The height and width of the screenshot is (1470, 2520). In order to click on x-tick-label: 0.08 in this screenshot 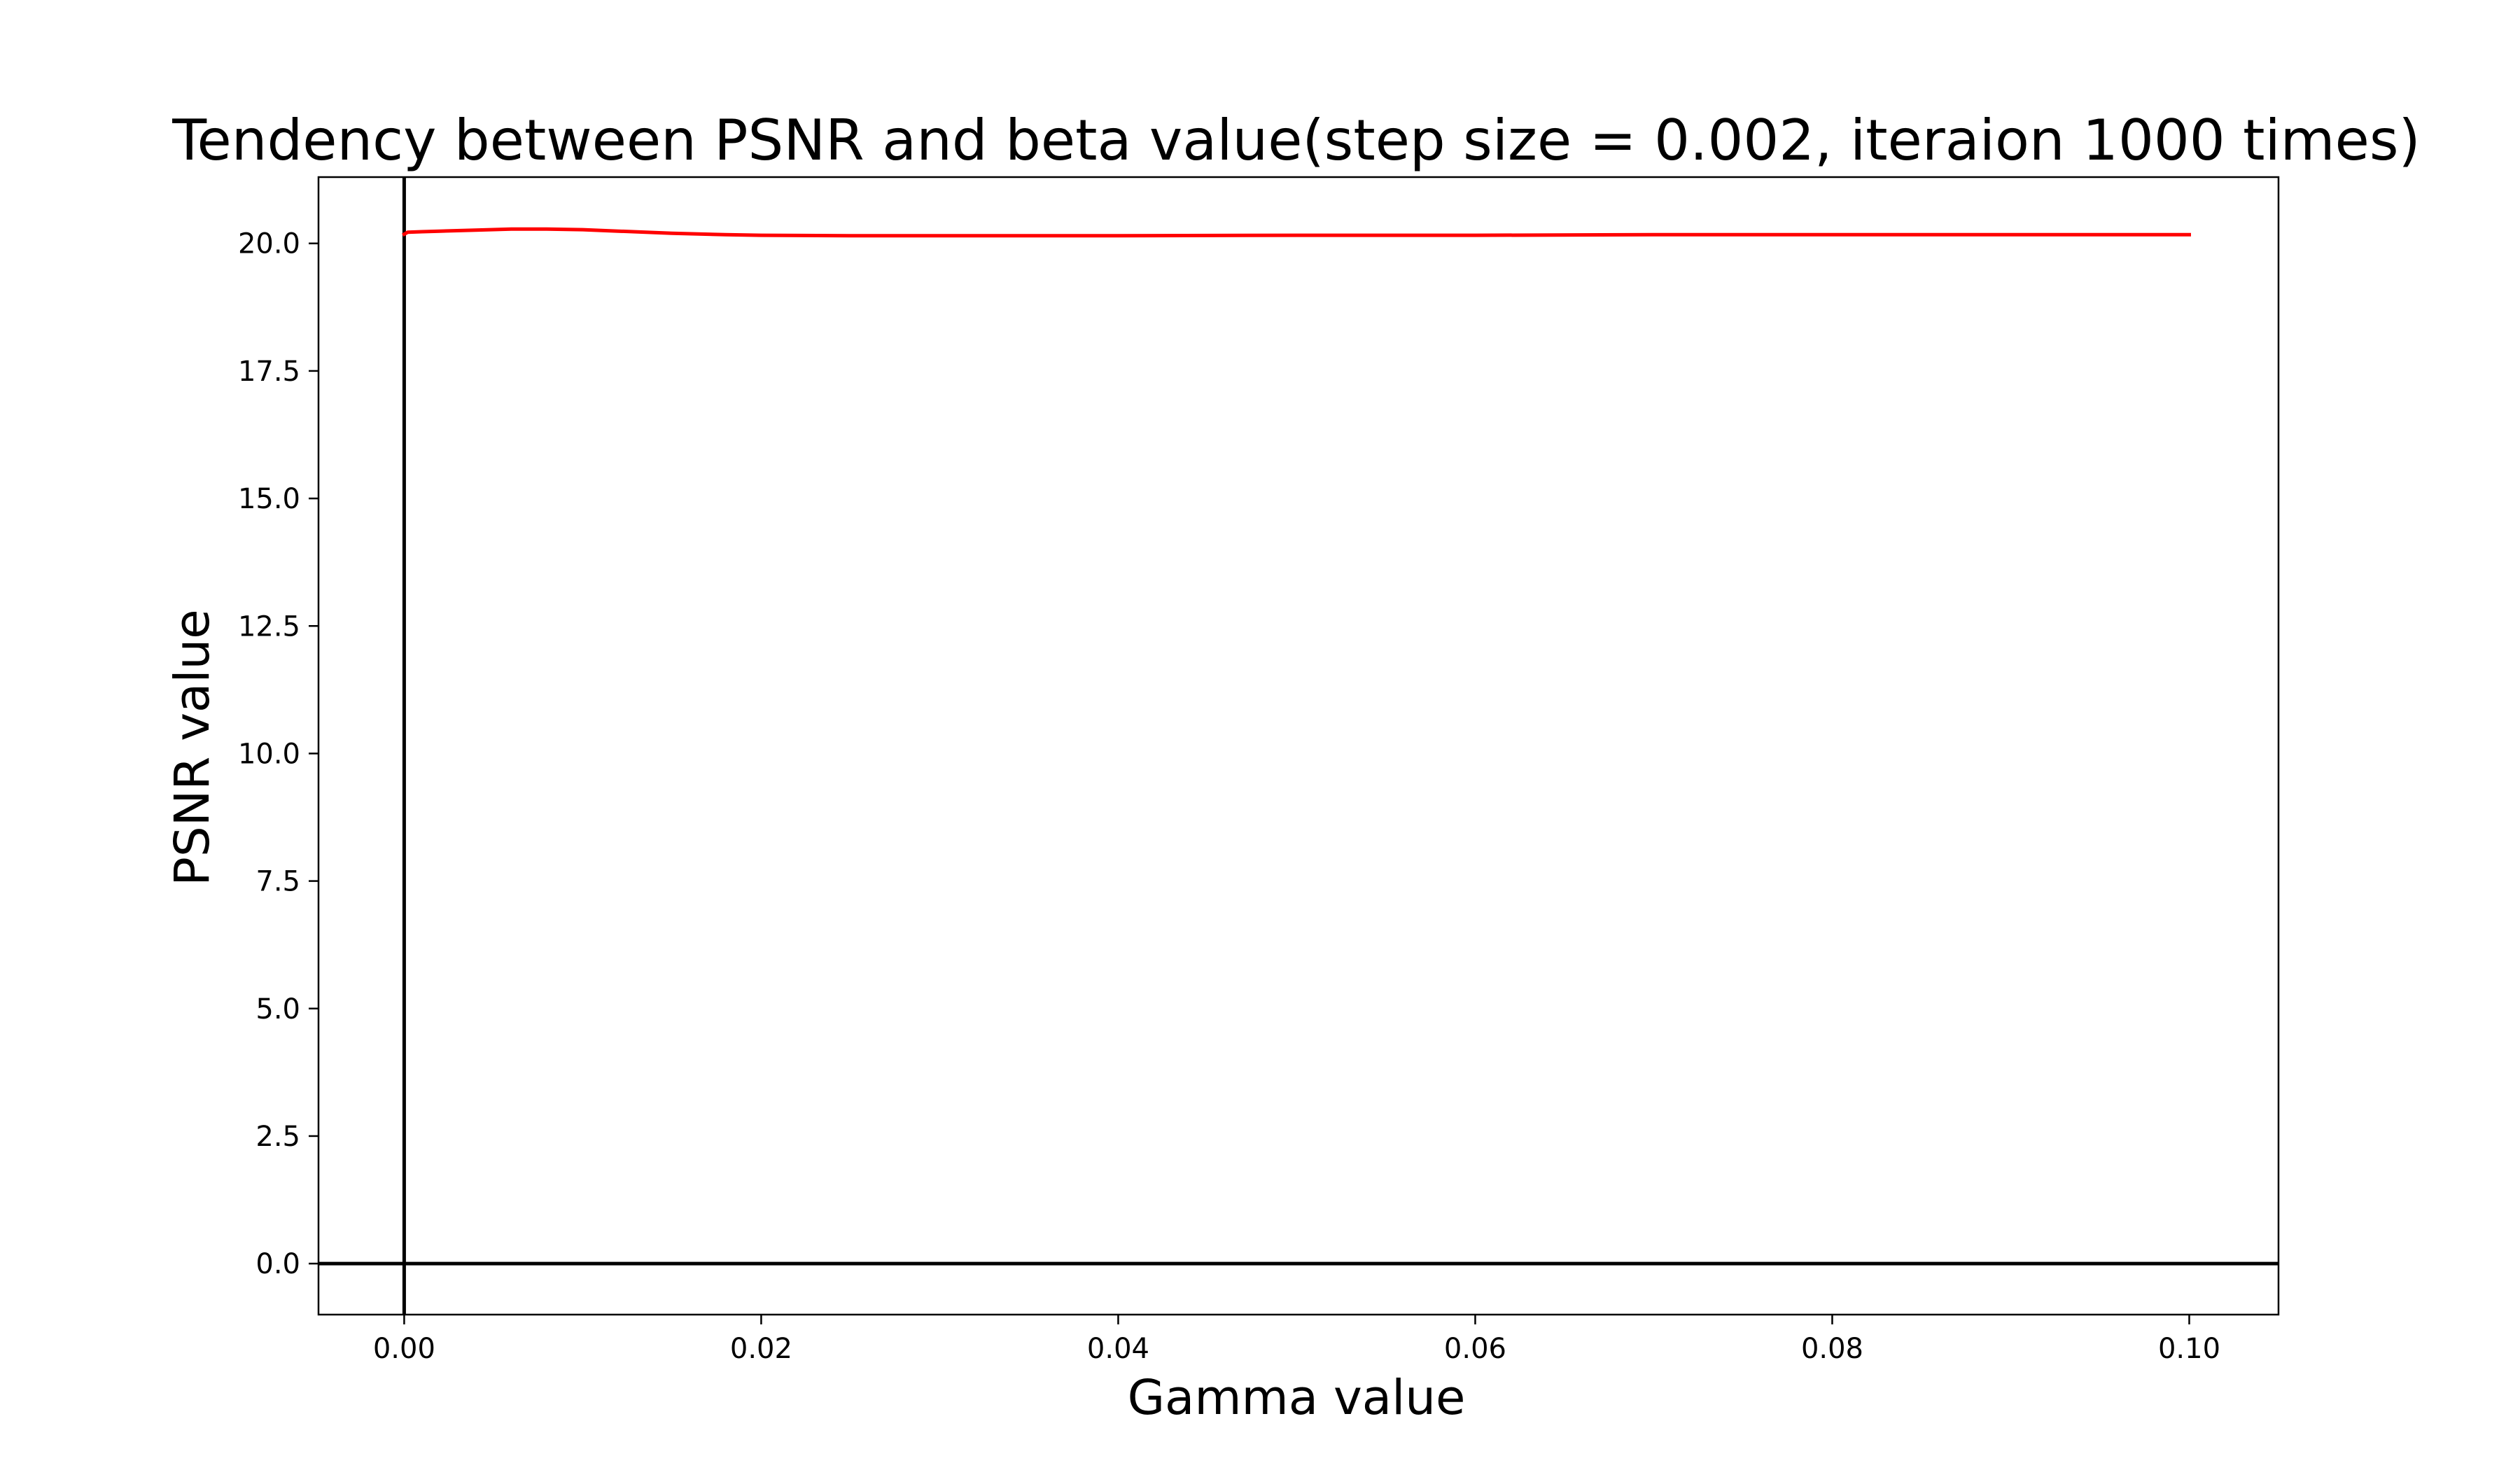, I will do `click(1832, 1349)`.